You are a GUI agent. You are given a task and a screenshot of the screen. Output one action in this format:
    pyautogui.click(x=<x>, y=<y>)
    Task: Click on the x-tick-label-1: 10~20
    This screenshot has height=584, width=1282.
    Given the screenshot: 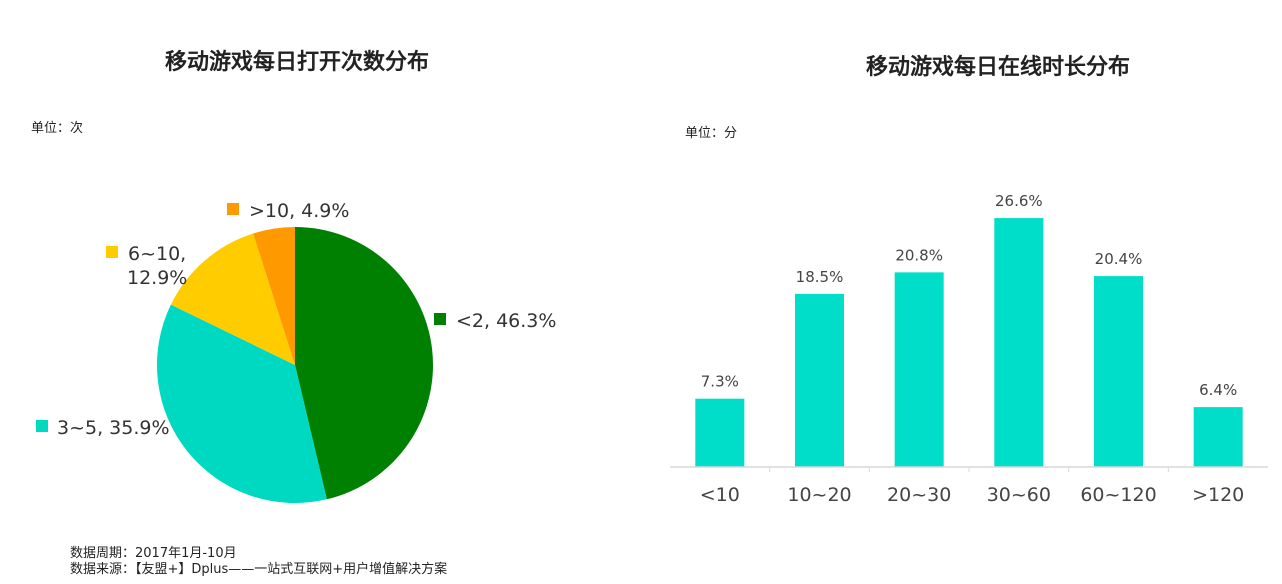 What is the action you would take?
    pyautogui.click(x=819, y=495)
    